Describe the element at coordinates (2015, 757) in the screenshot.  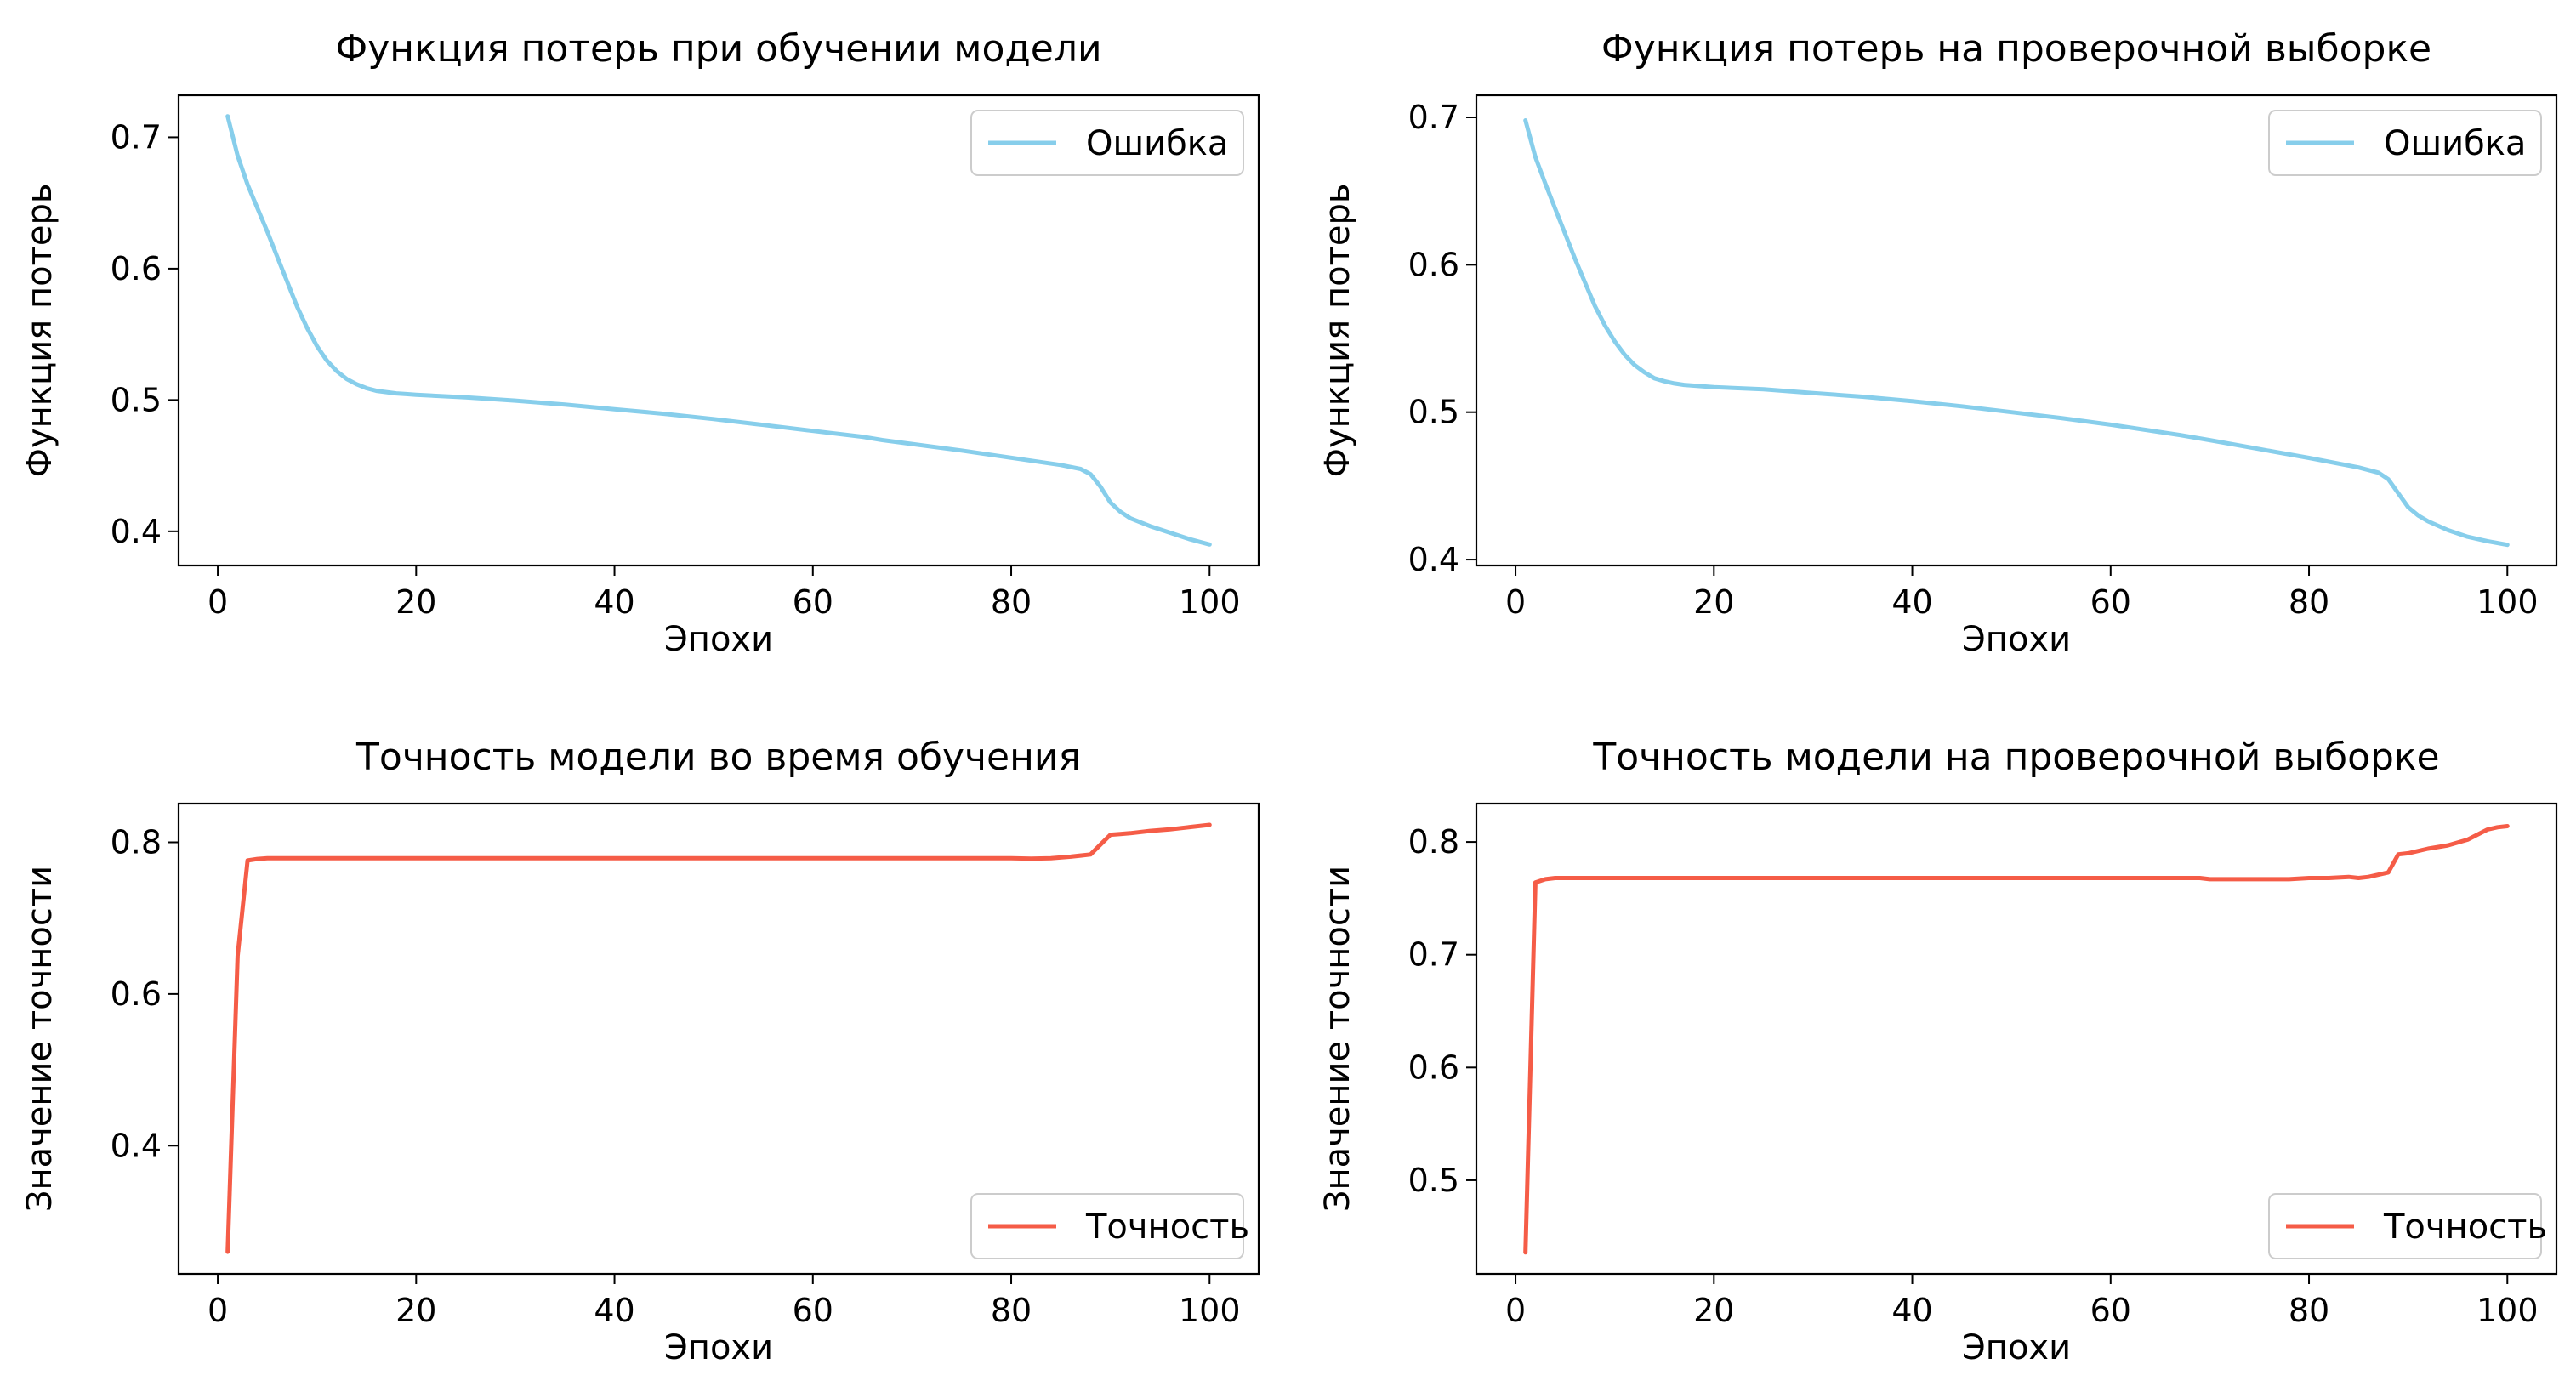
I see `chart-title: Точность модели на проверочной выборке` at that location.